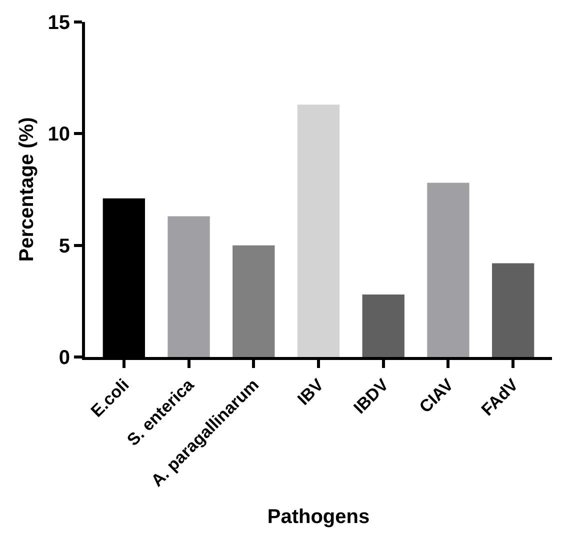 The height and width of the screenshot is (536, 567). I want to click on y-tick-label: 15, so click(59, 23).